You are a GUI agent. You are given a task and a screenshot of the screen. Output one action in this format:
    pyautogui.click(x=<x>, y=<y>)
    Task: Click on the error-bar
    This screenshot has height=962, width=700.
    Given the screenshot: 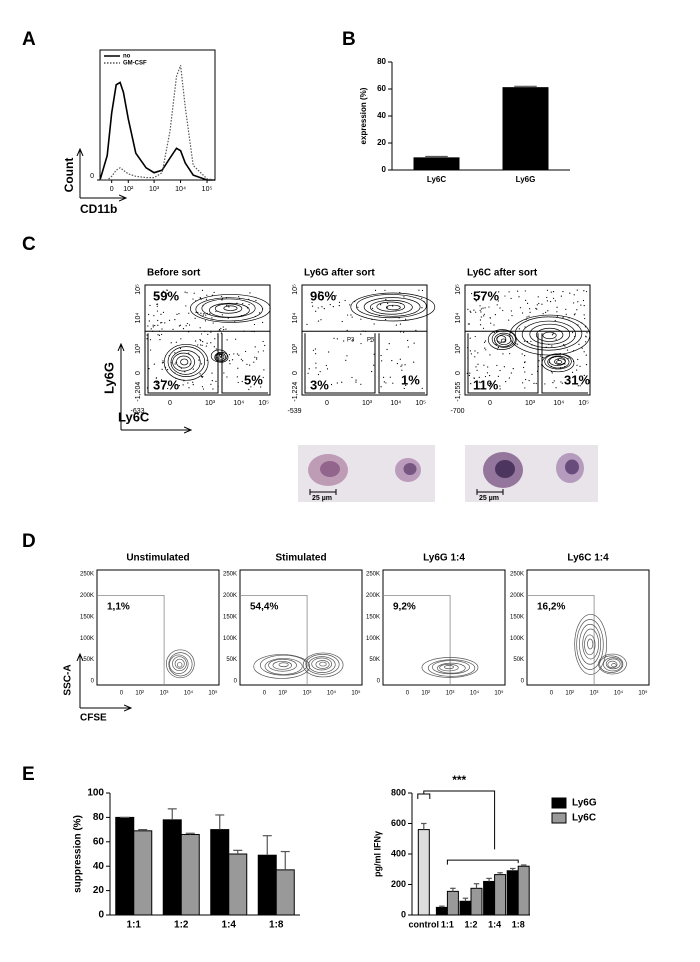 What is the action you would take?
    pyautogui.click(x=523, y=865)
    